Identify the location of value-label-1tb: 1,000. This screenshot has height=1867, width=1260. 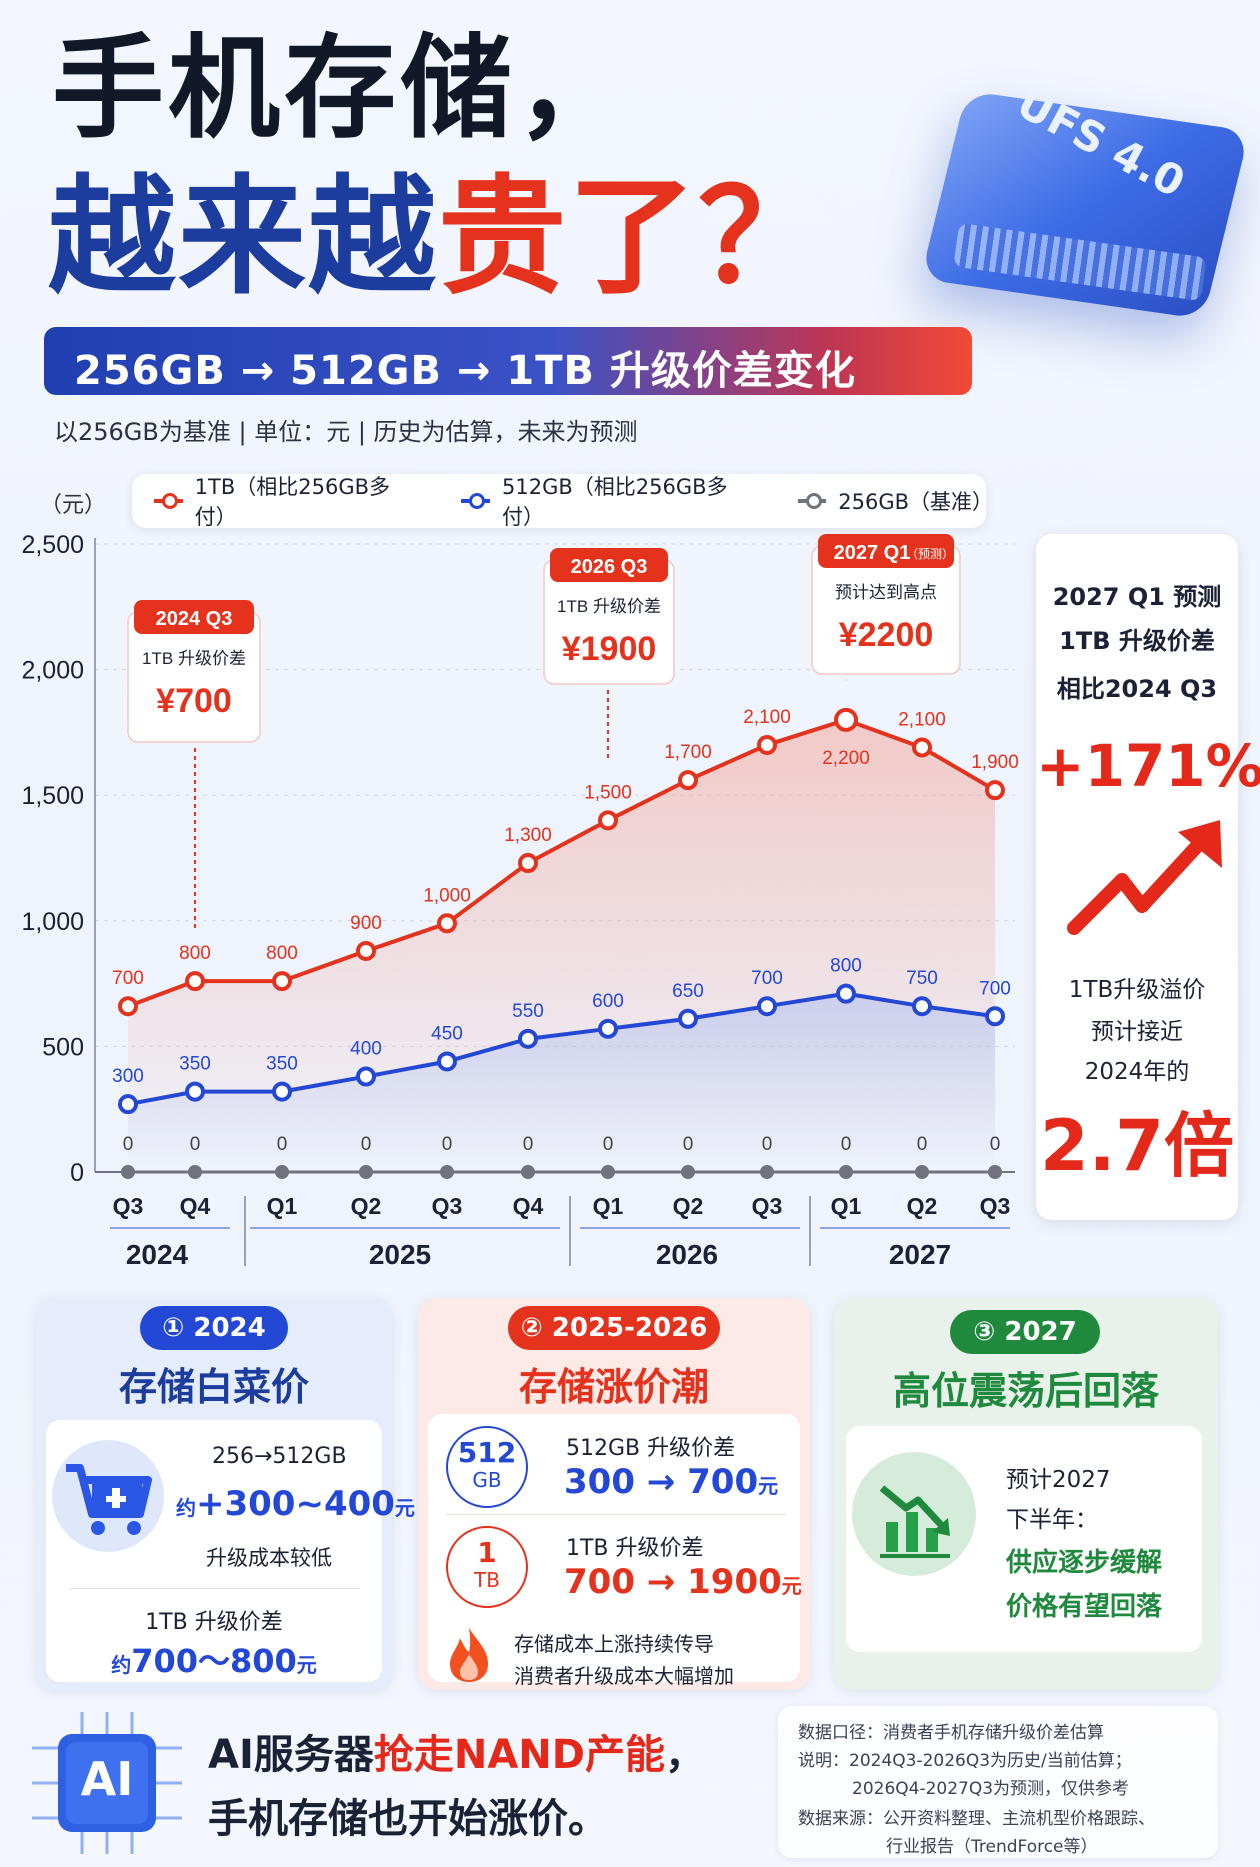
(447, 895).